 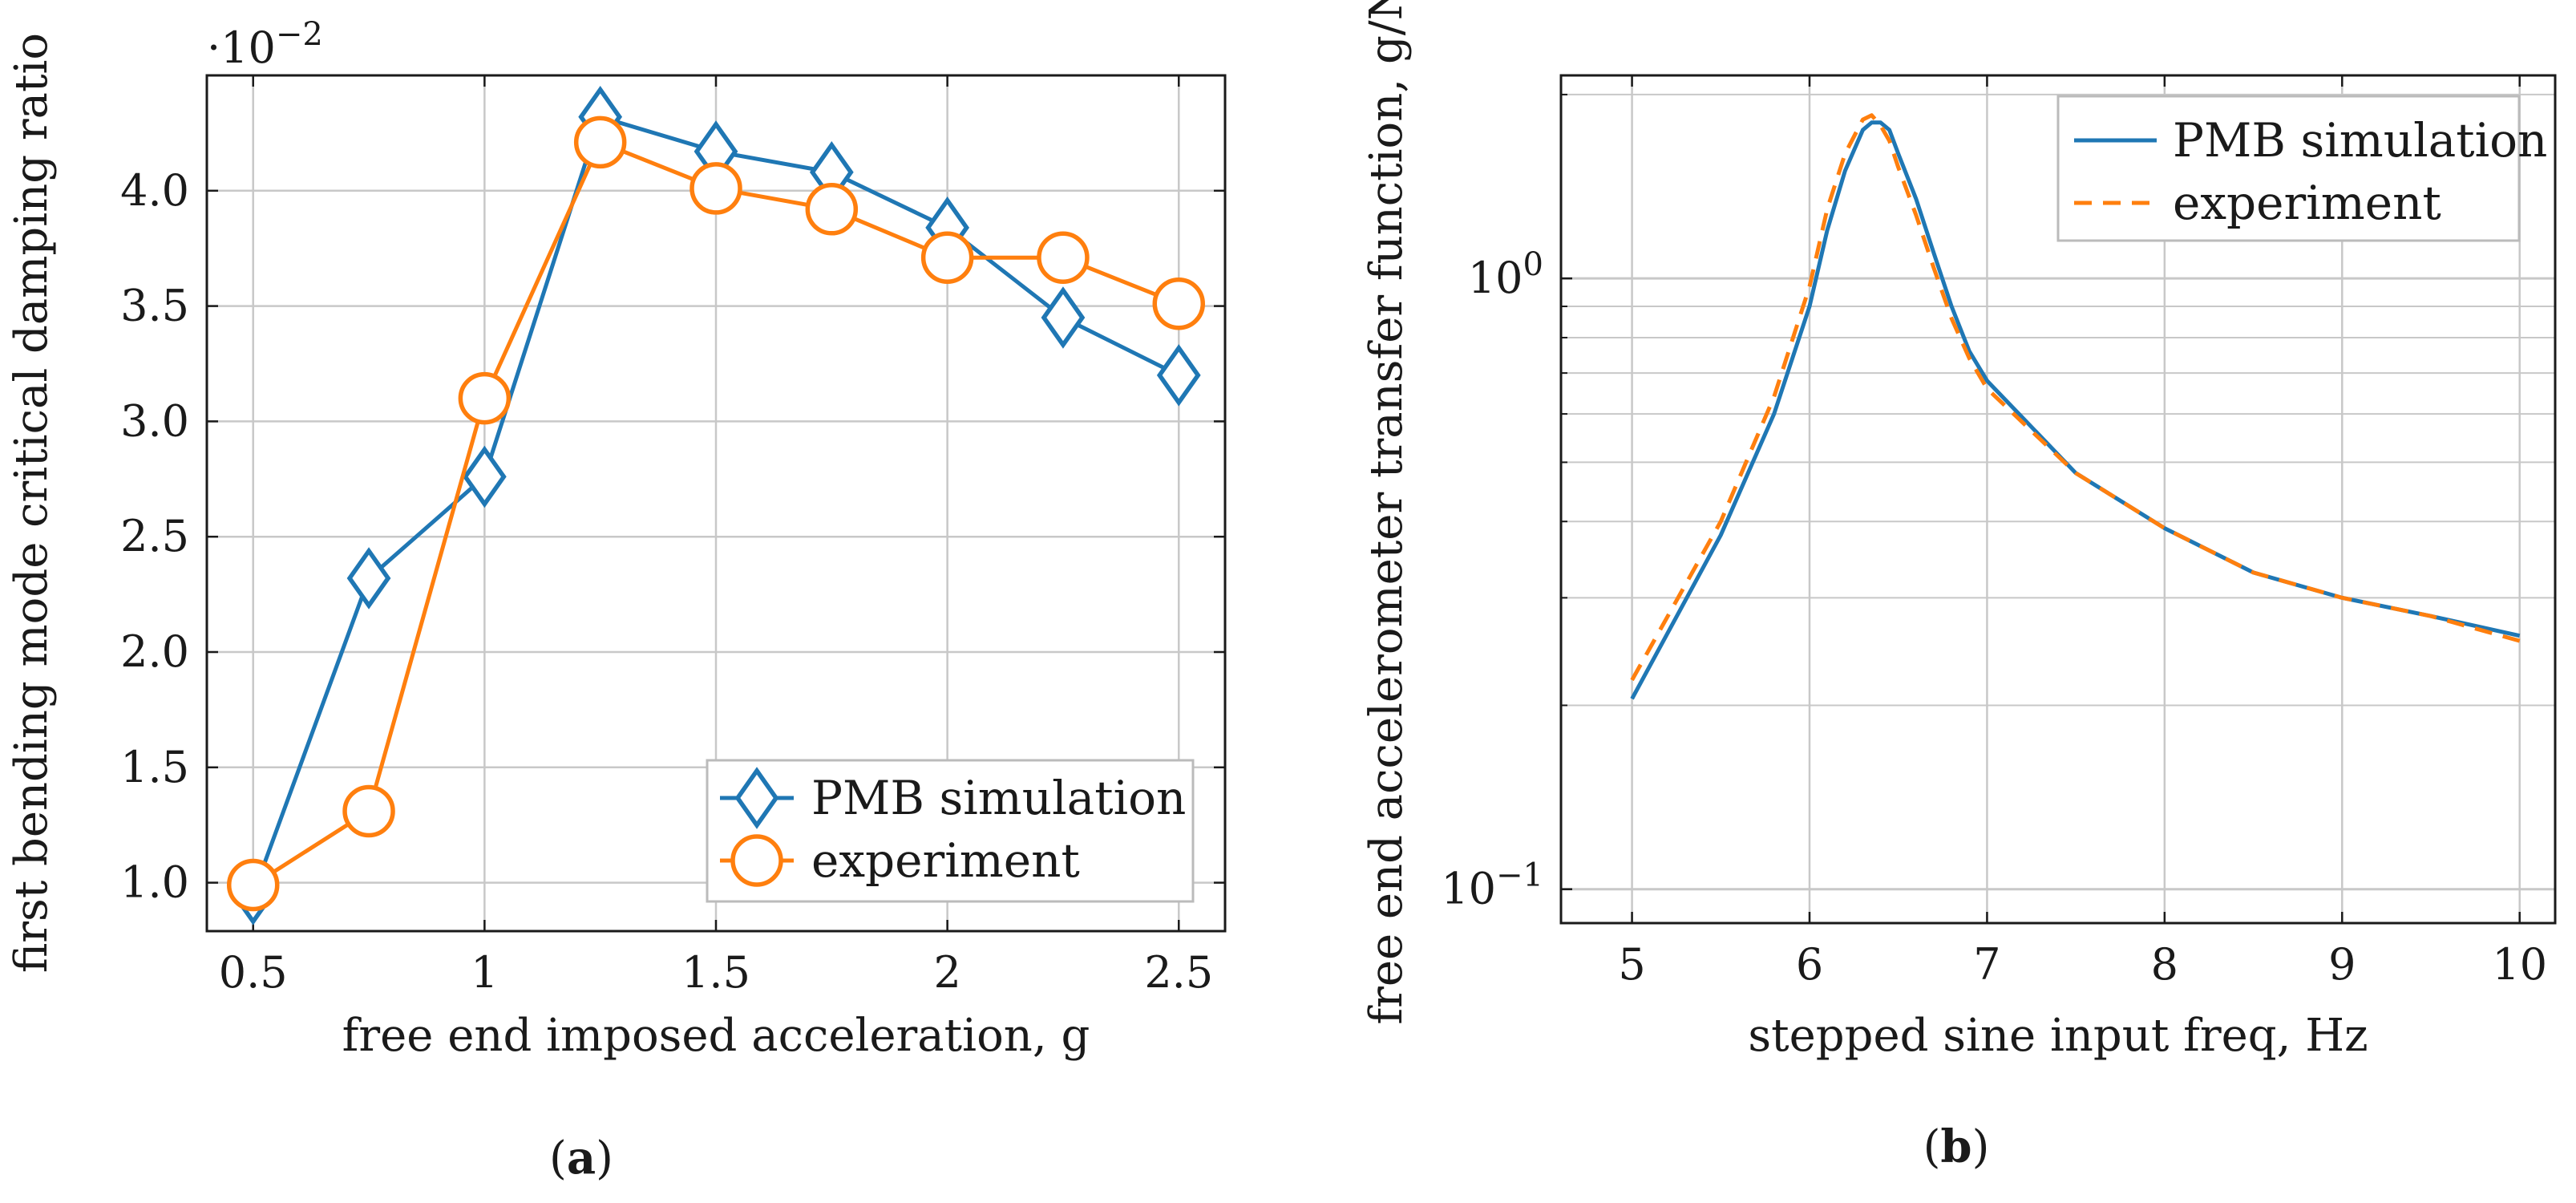 I want to click on a-x-tick-label: 0.5, so click(x=253, y=973).